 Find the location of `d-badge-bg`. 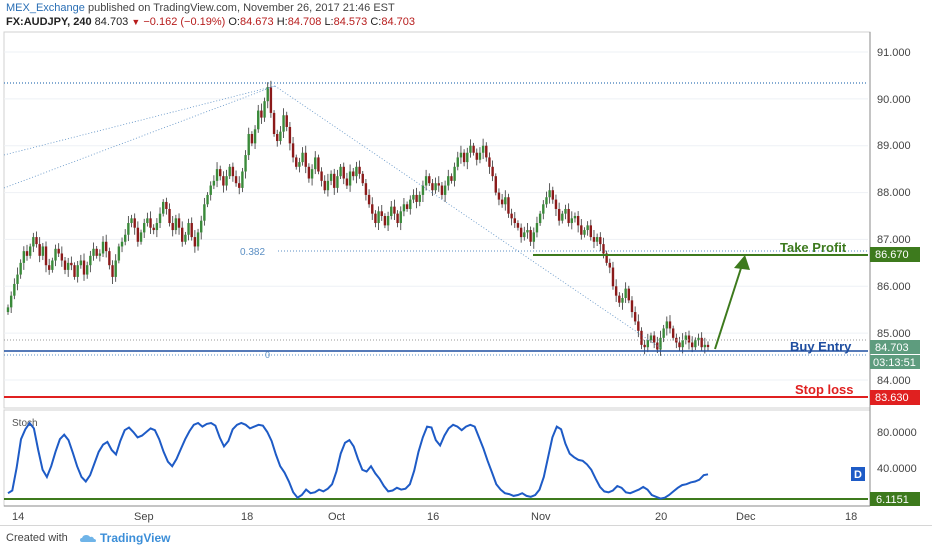

d-badge-bg is located at coordinates (858, 474).